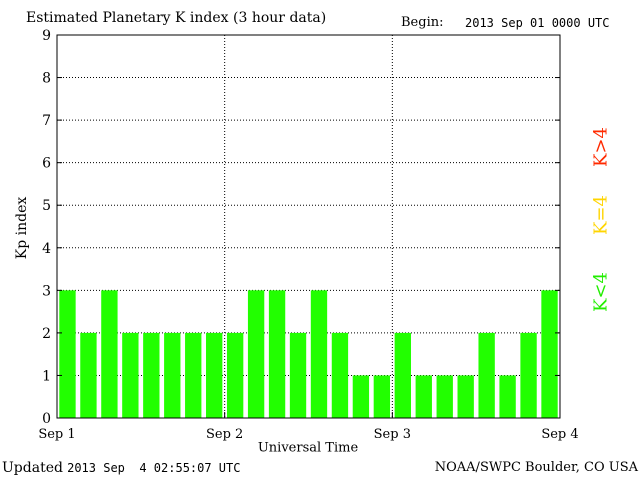 This screenshot has width=640, height=480. What do you see at coordinates (422, 22) in the screenshot?
I see `begin-label: Begin:` at bounding box center [422, 22].